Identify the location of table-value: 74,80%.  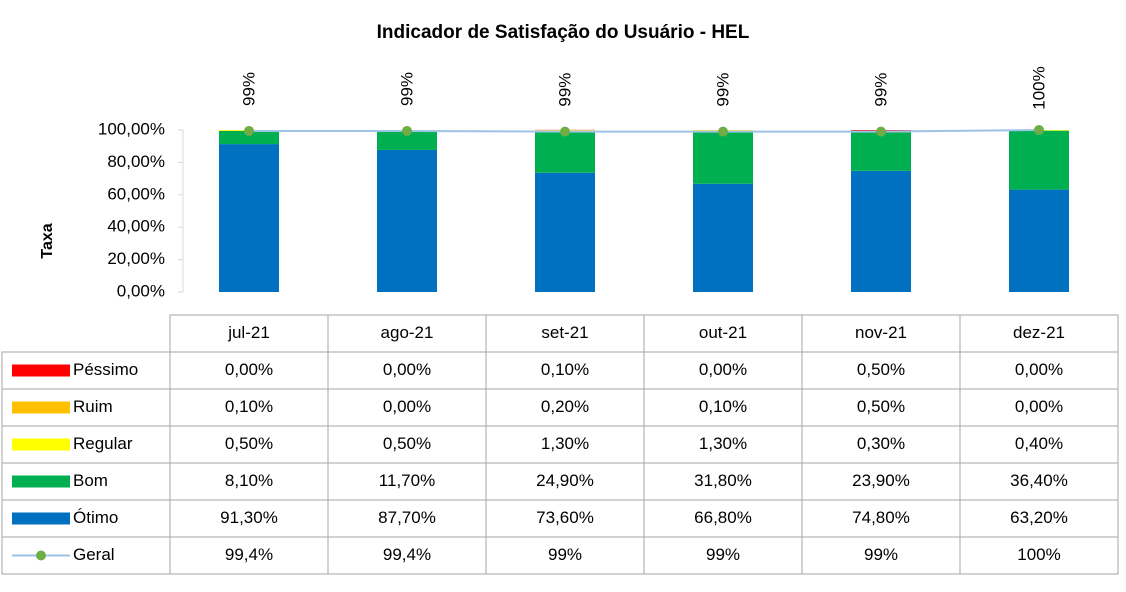
(881, 517).